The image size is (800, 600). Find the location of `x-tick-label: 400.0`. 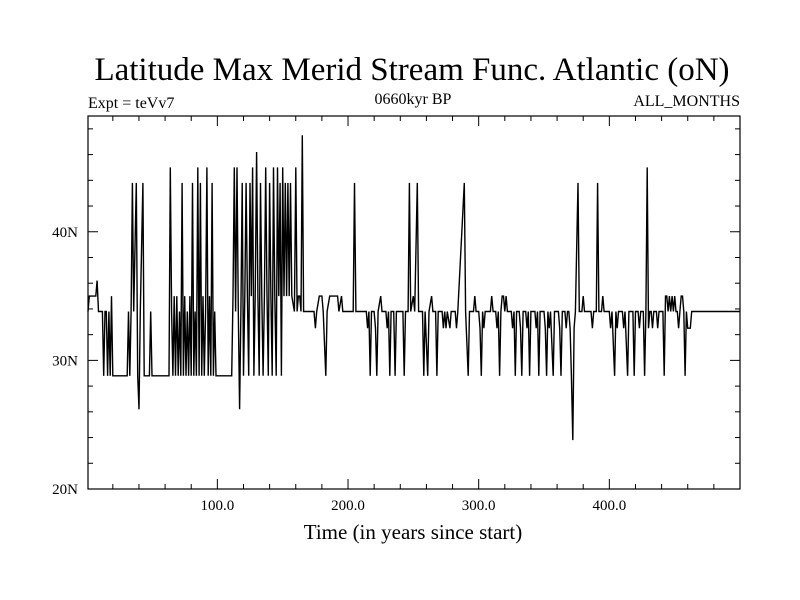

x-tick-label: 400.0 is located at coordinates (609, 506).